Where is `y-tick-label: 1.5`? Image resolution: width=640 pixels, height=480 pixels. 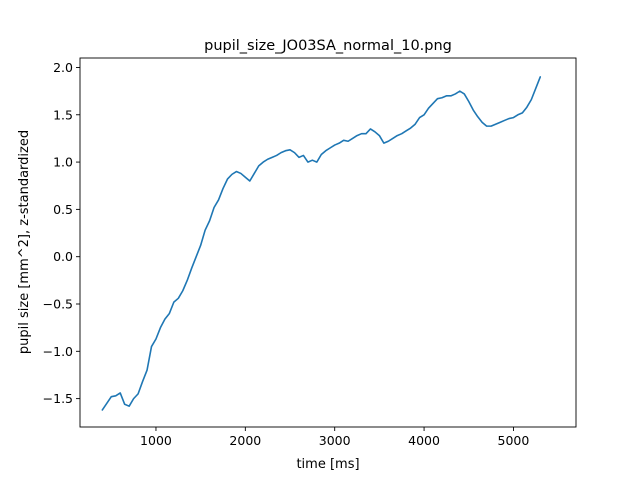
y-tick-label: 1.5 is located at coordinates (63, 114).